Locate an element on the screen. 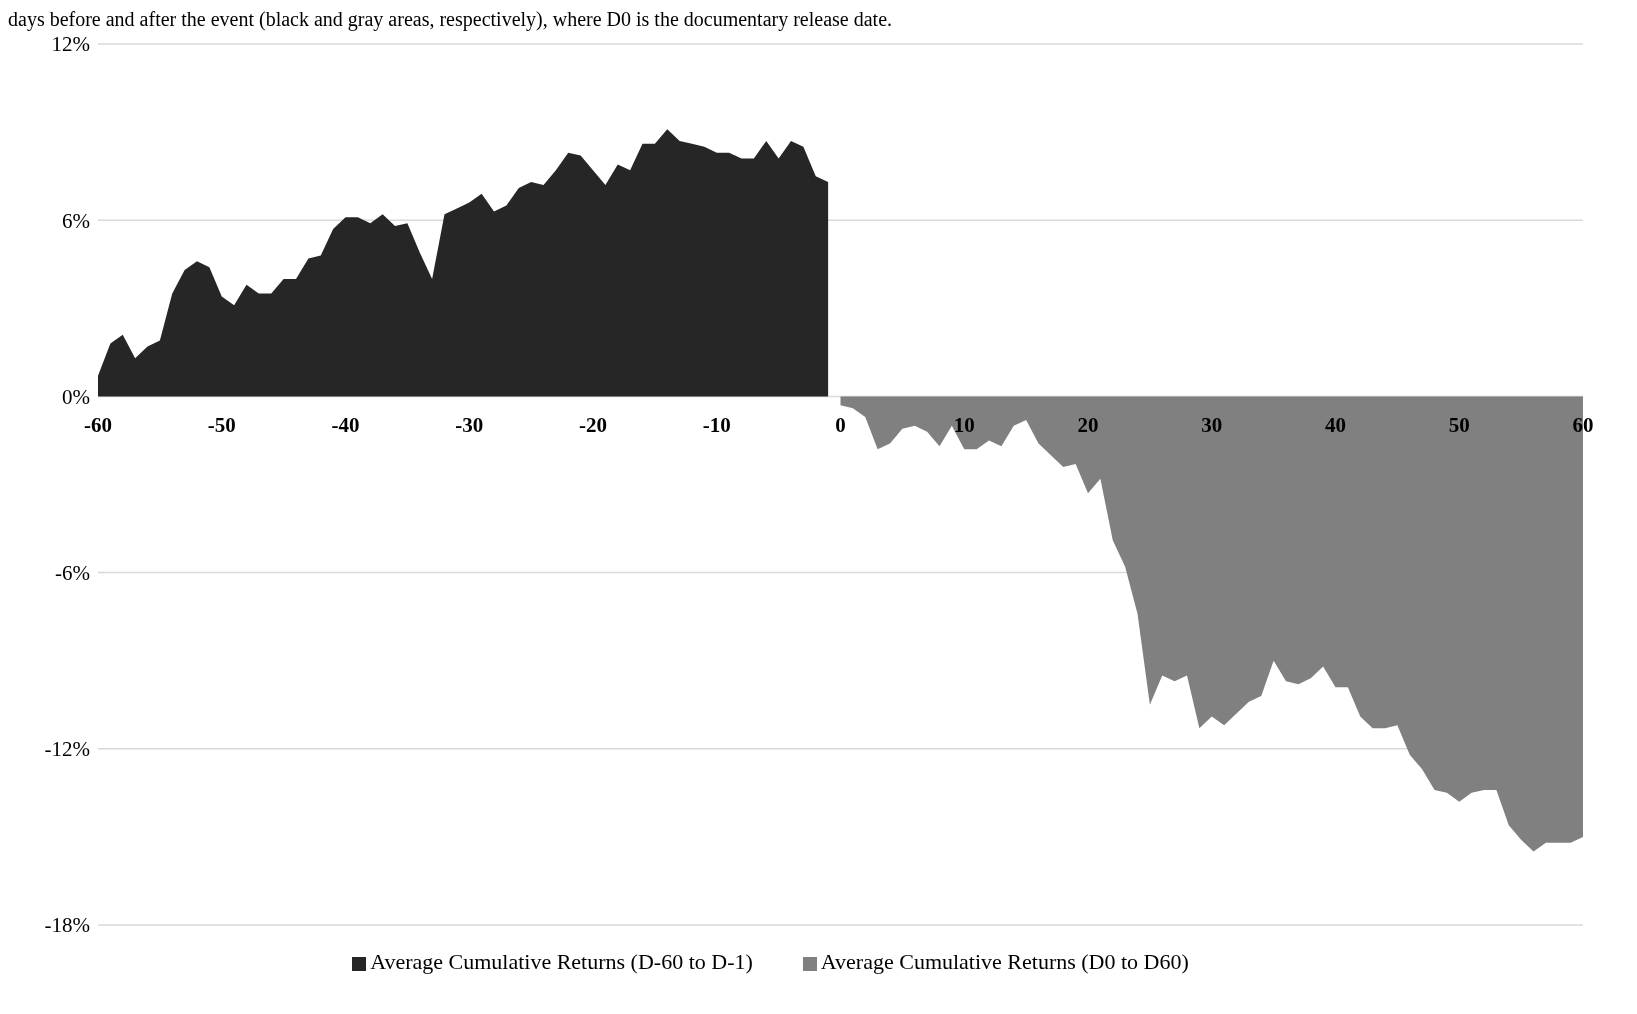 The image size is (1637, 1014). y-tick-label: -6% is located at coordinates (72, 573).